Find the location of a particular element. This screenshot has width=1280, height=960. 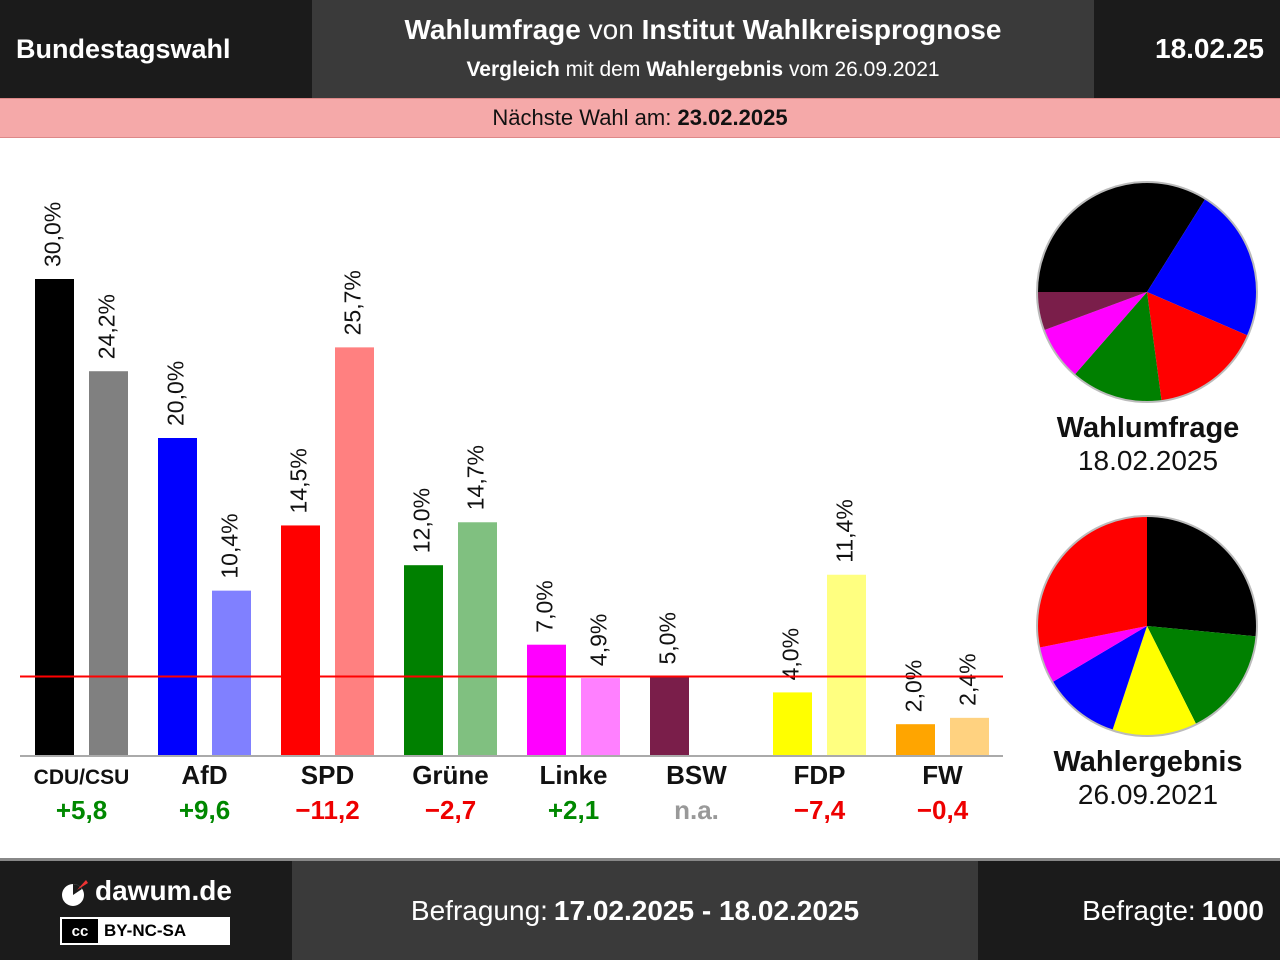

respondents-label: Befragte: is located at coordinates (1139, 910).